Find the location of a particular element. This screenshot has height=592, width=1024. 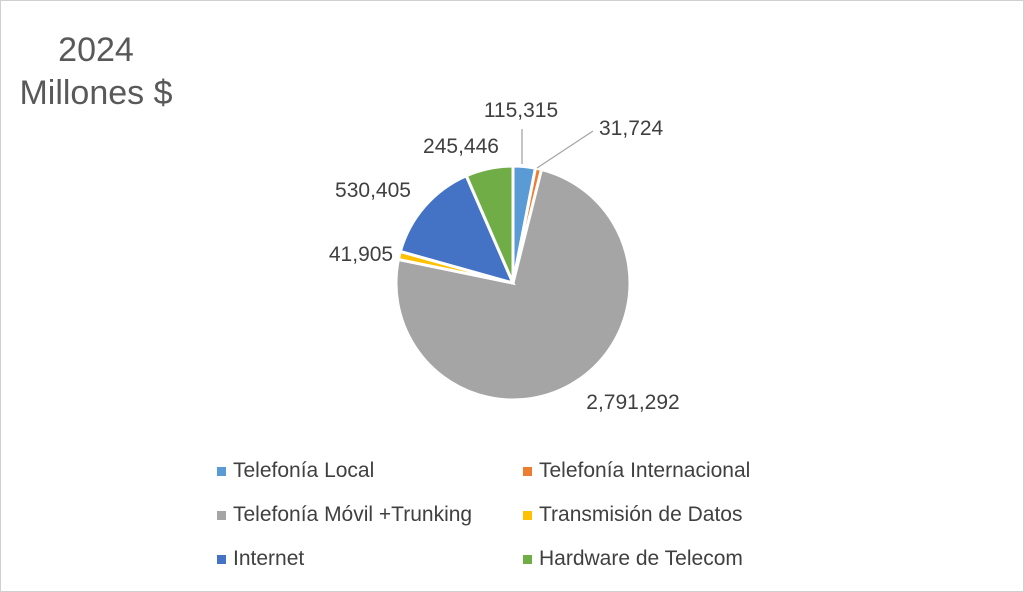

pie-slice-telefonia-movil is located at coordinates (513, 284).